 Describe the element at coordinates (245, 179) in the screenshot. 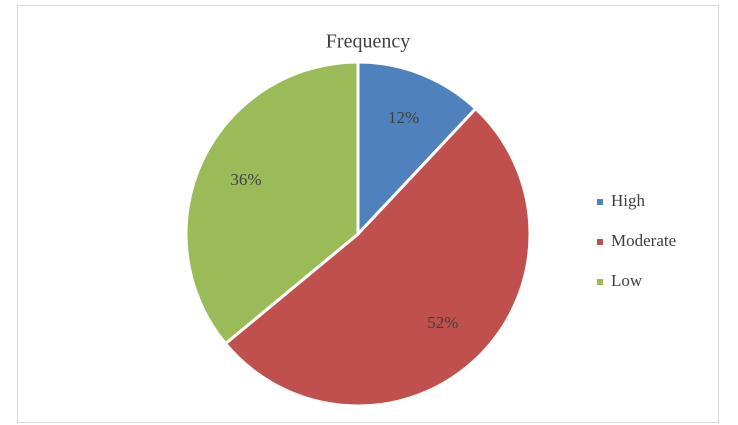

I see `value-label: 36%` at that location.